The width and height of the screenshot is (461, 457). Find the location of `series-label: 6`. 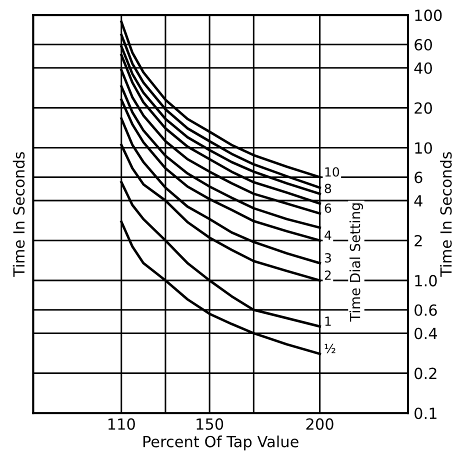

series-label: 6 is located at coordinates (328, 208).